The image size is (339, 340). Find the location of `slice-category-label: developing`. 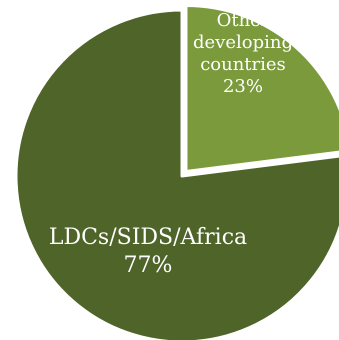

slice-category-label: developing is located at coordinates (243, 42).